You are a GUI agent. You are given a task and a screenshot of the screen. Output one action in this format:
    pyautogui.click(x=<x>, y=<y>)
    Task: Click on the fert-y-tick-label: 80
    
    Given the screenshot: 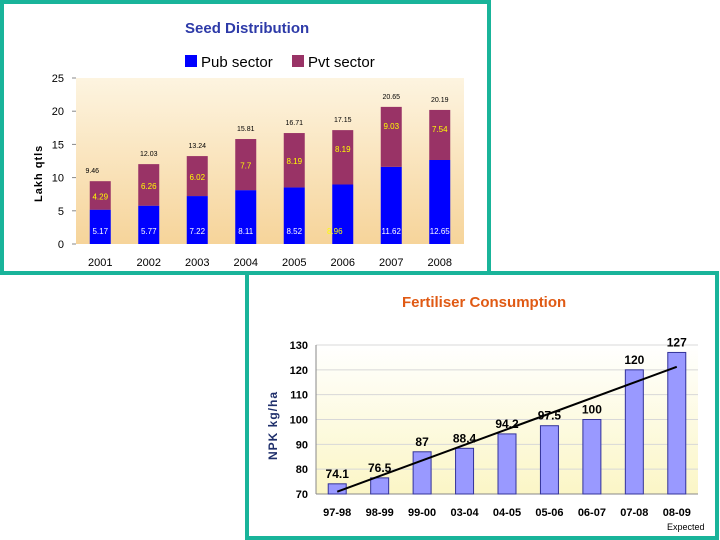 What is the action you would take?
    pyautogui.click(x=302, y=470)
    